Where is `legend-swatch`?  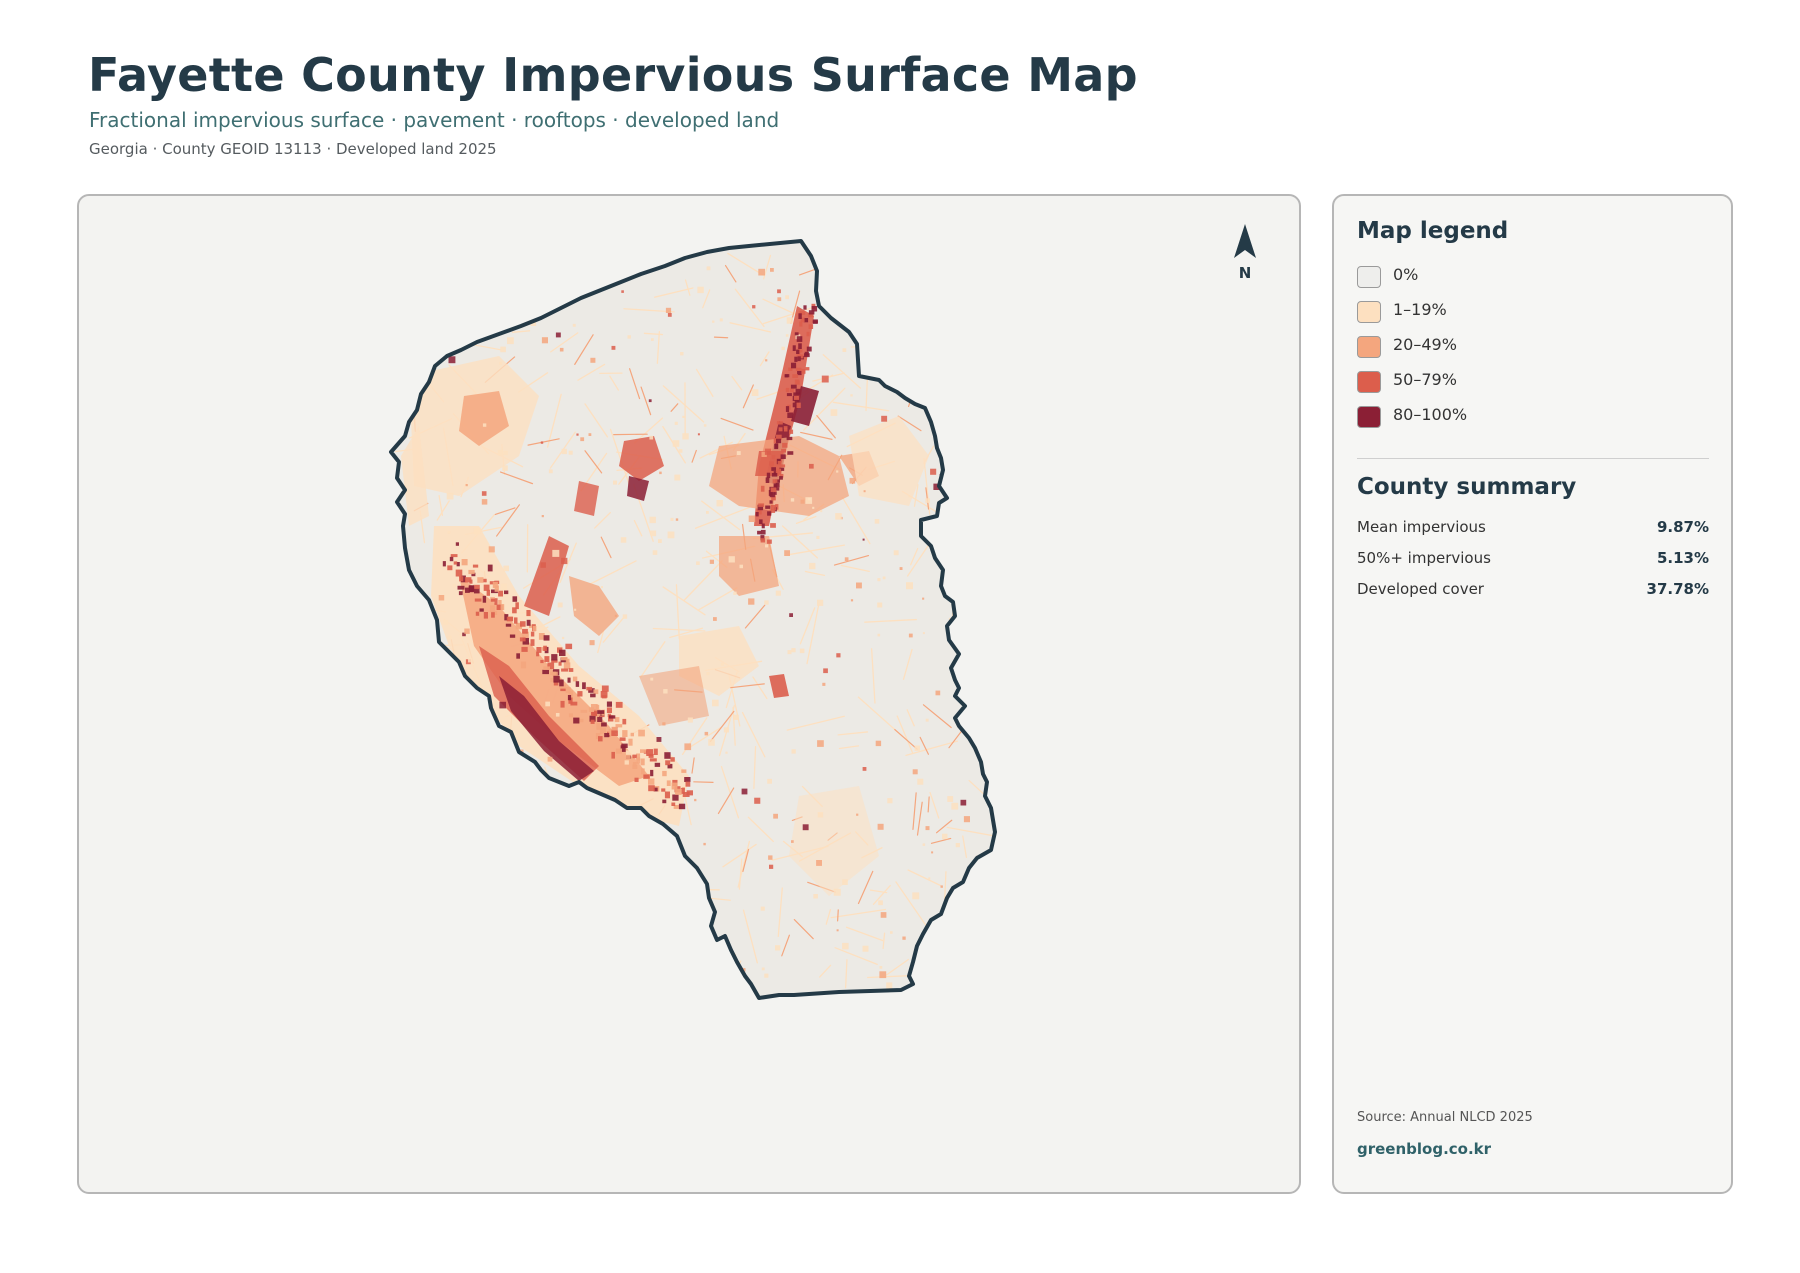
legend-swatch is located at coordinates (1369, 277).